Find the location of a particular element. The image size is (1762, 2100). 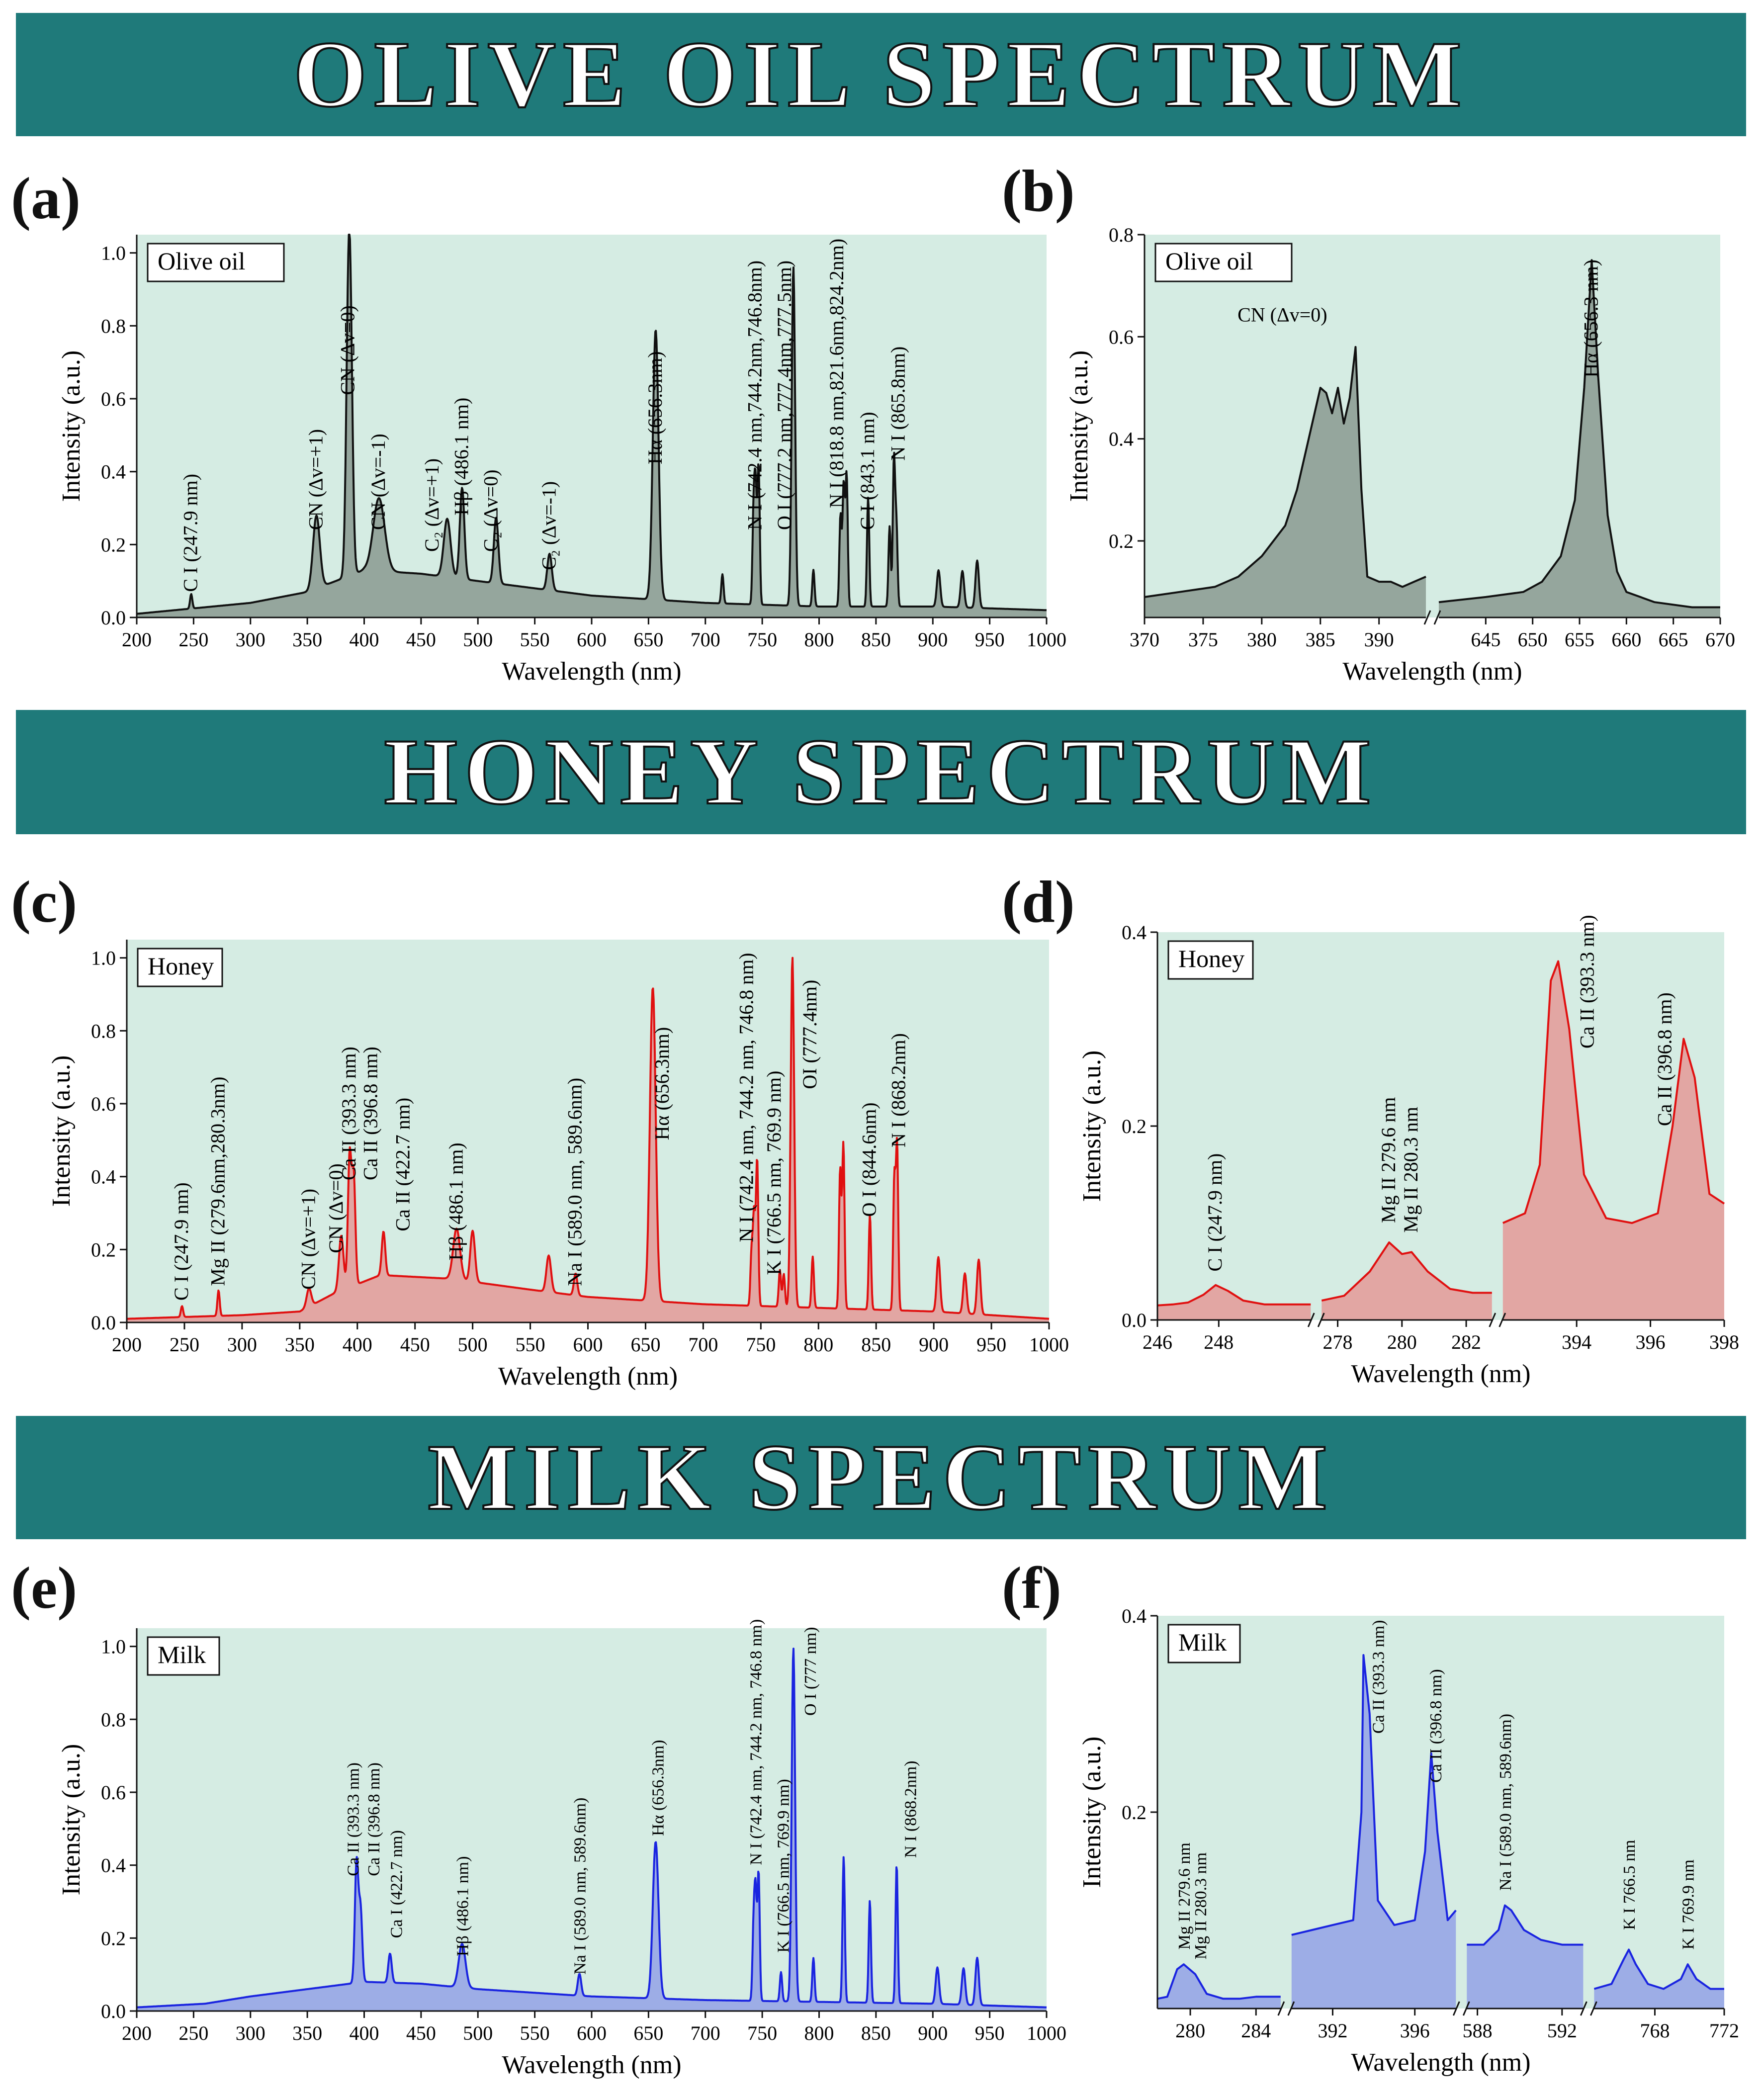

peak-annotation-a: Hβ (486.1 nm) is located at coordinates (461, 457).